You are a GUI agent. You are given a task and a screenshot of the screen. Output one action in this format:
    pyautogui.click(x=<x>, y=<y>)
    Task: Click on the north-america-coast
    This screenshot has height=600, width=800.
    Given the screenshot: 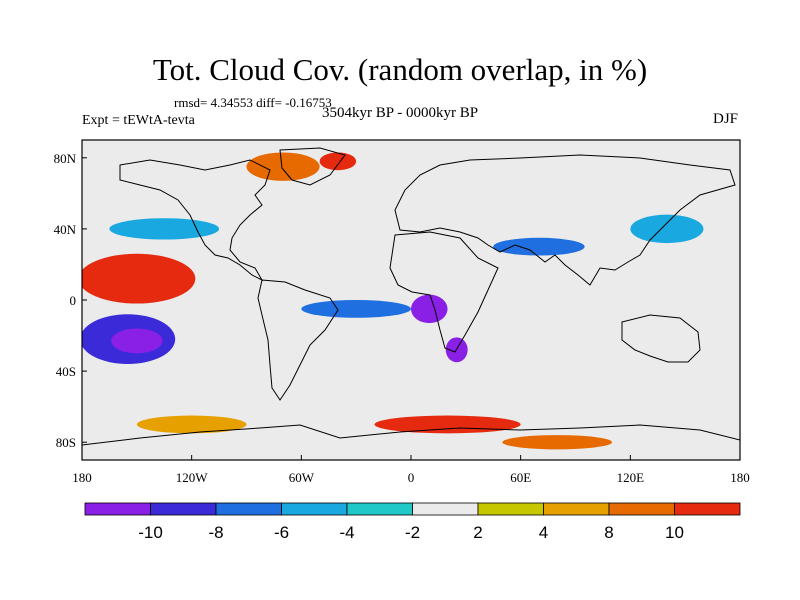 What is the action you would take?
    pyautogui.click(x=195, y=220)
    